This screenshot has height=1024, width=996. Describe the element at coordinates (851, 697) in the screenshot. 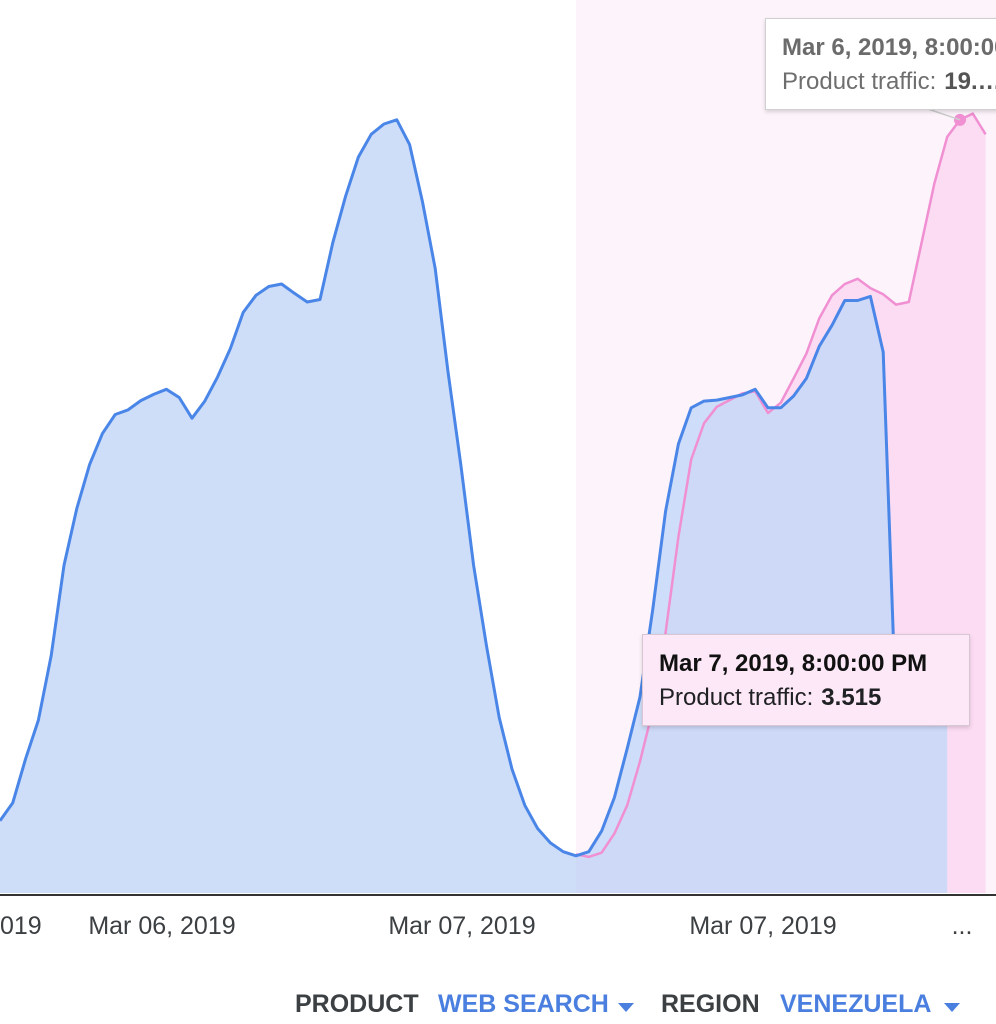

I see `tooltip-value: 3.515` at that location.